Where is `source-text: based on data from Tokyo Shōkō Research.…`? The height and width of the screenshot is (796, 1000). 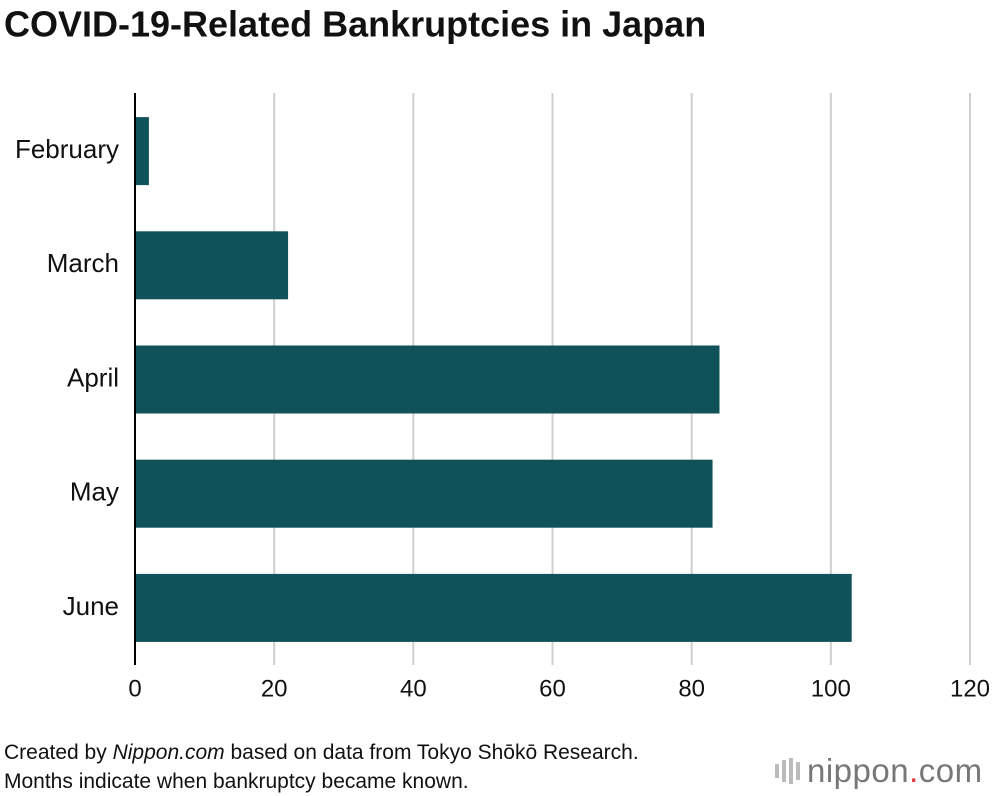 source-text: based on data from Tokyo Shōkō Research.… is located at coordinates (321, 767).